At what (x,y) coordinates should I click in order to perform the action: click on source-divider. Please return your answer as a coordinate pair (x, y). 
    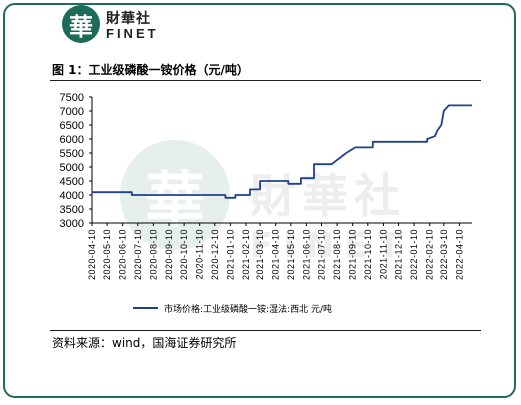
    Looking at the image, I should click on (265, 330).